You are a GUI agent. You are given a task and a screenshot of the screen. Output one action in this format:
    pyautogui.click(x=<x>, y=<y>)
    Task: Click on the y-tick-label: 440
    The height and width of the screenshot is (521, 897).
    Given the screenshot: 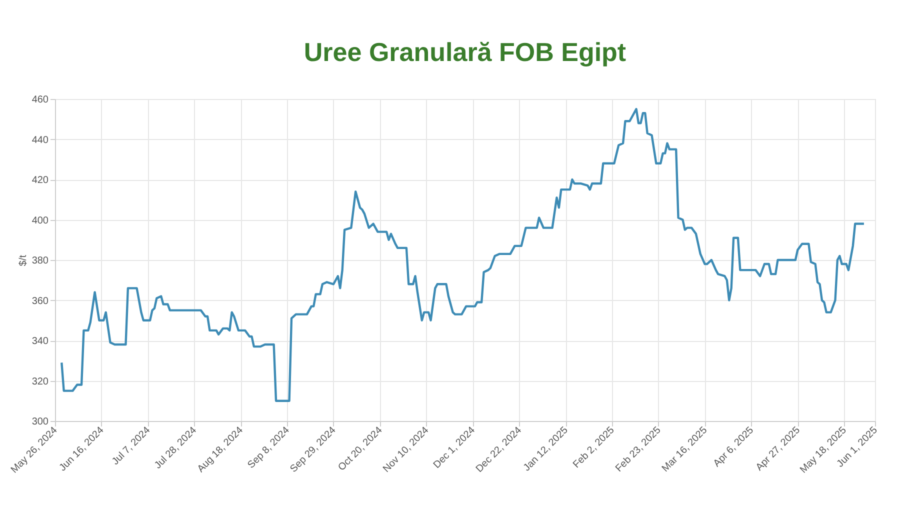 What is the action you would take?
    pyautogui.click(x=40, y=140)
    